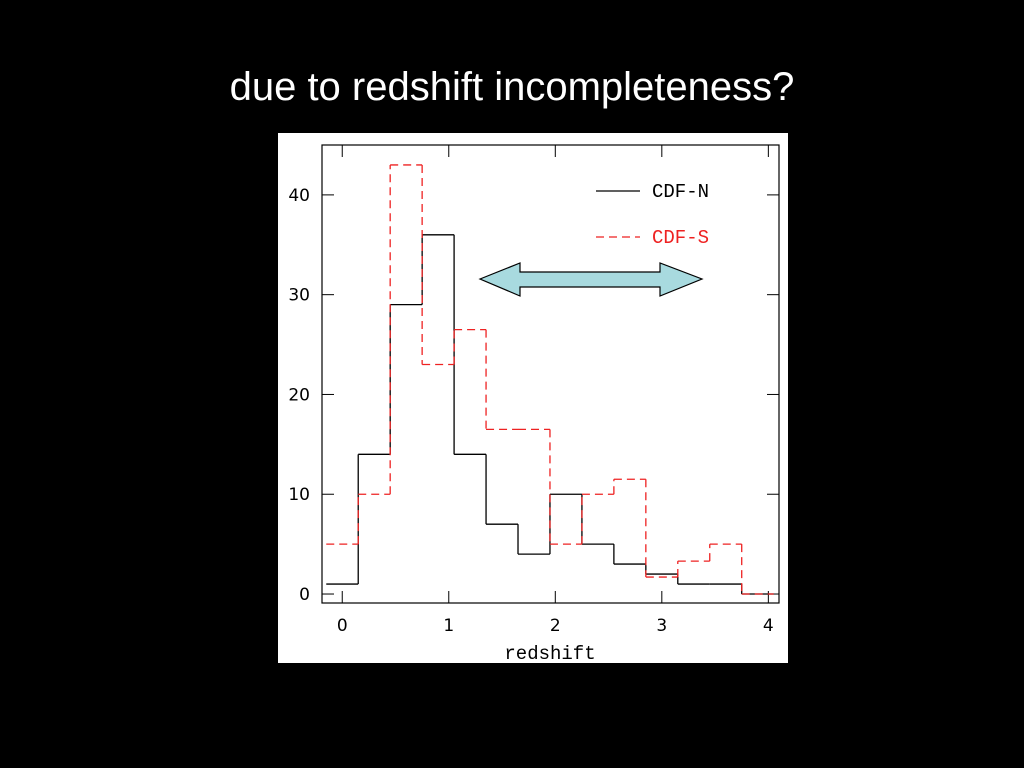 This screenshot has height=768, width=1024. Describe the element at coordinates (661, 626) in the screenshot. I see `x-tick-label: 3` at that location.